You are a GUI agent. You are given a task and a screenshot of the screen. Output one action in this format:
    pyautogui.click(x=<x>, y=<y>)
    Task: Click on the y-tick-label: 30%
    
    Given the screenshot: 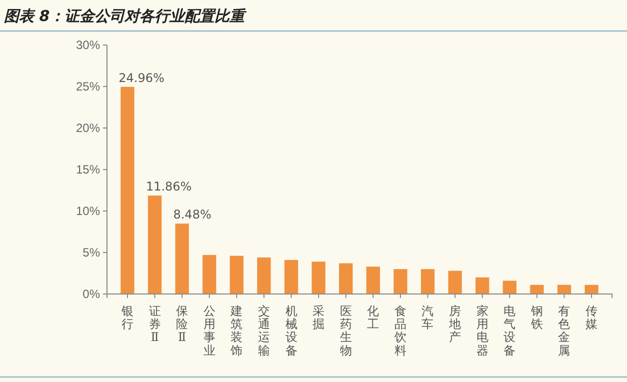 What is the action you would take?
    pyautogui.click(x=88, y=45)
    